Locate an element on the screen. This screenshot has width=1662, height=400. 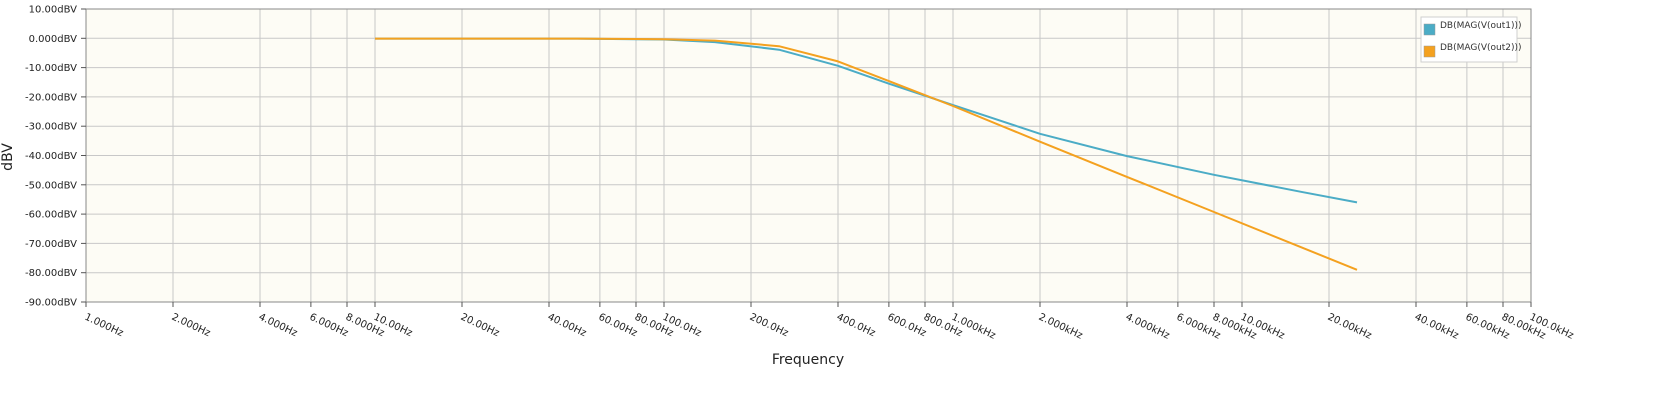
x-tick-label: 2.000kHz is located at coordinates (1060, 327).